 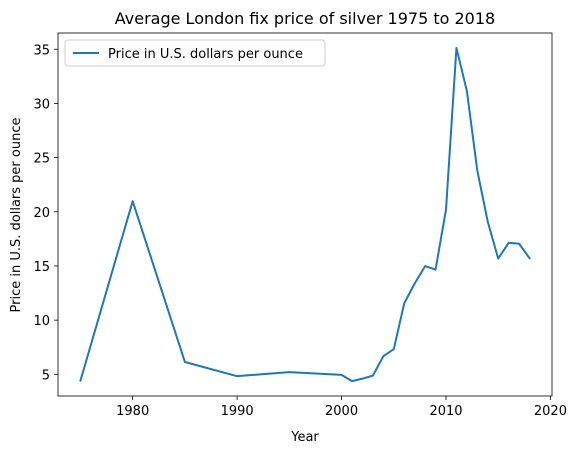 What do you see at coordinates (205, 54) in the screenshot?
I see `legend-entry-label: Price in U.S. dollars per ounce` at bounding box center [205, 54].